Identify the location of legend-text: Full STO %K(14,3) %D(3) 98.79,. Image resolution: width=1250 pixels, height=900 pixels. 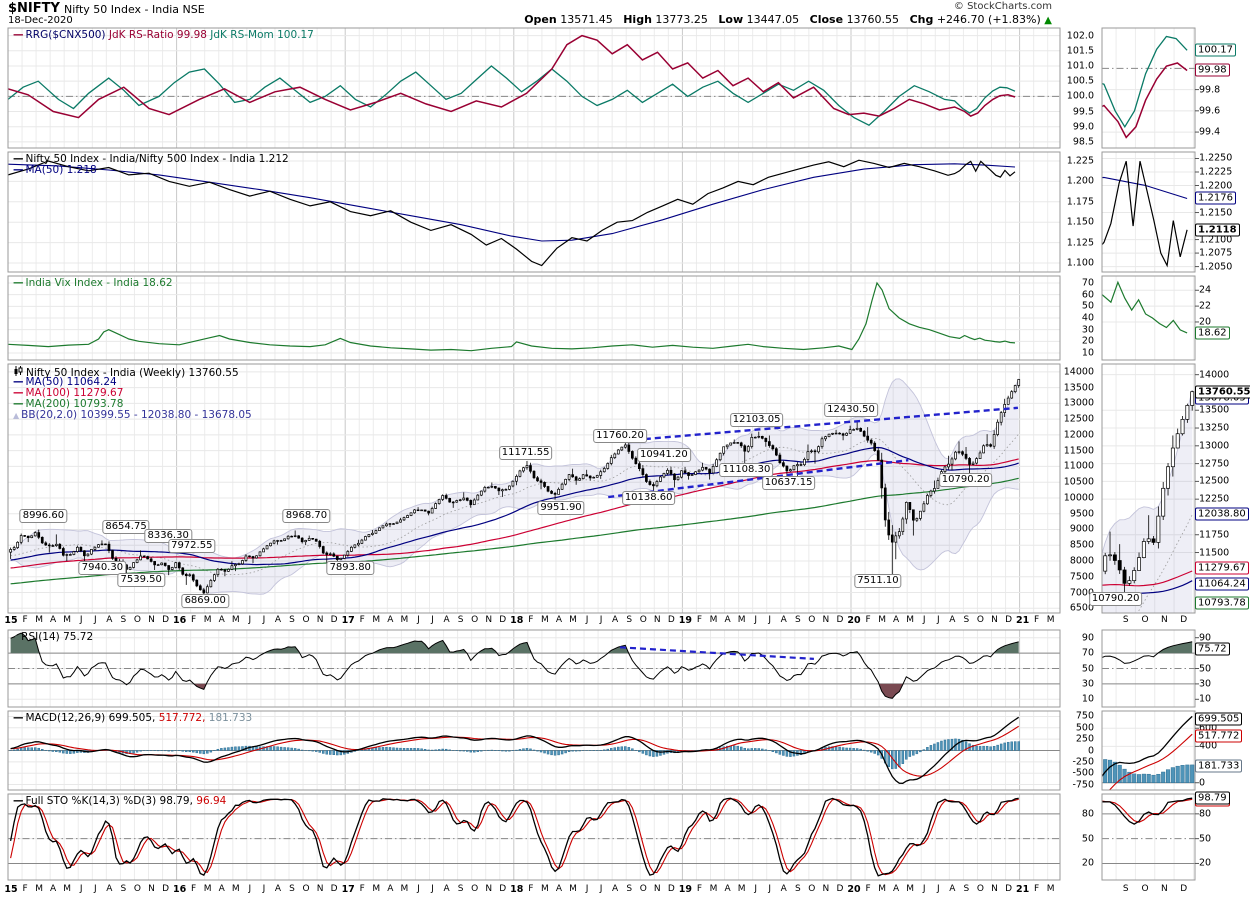
(111, 801).